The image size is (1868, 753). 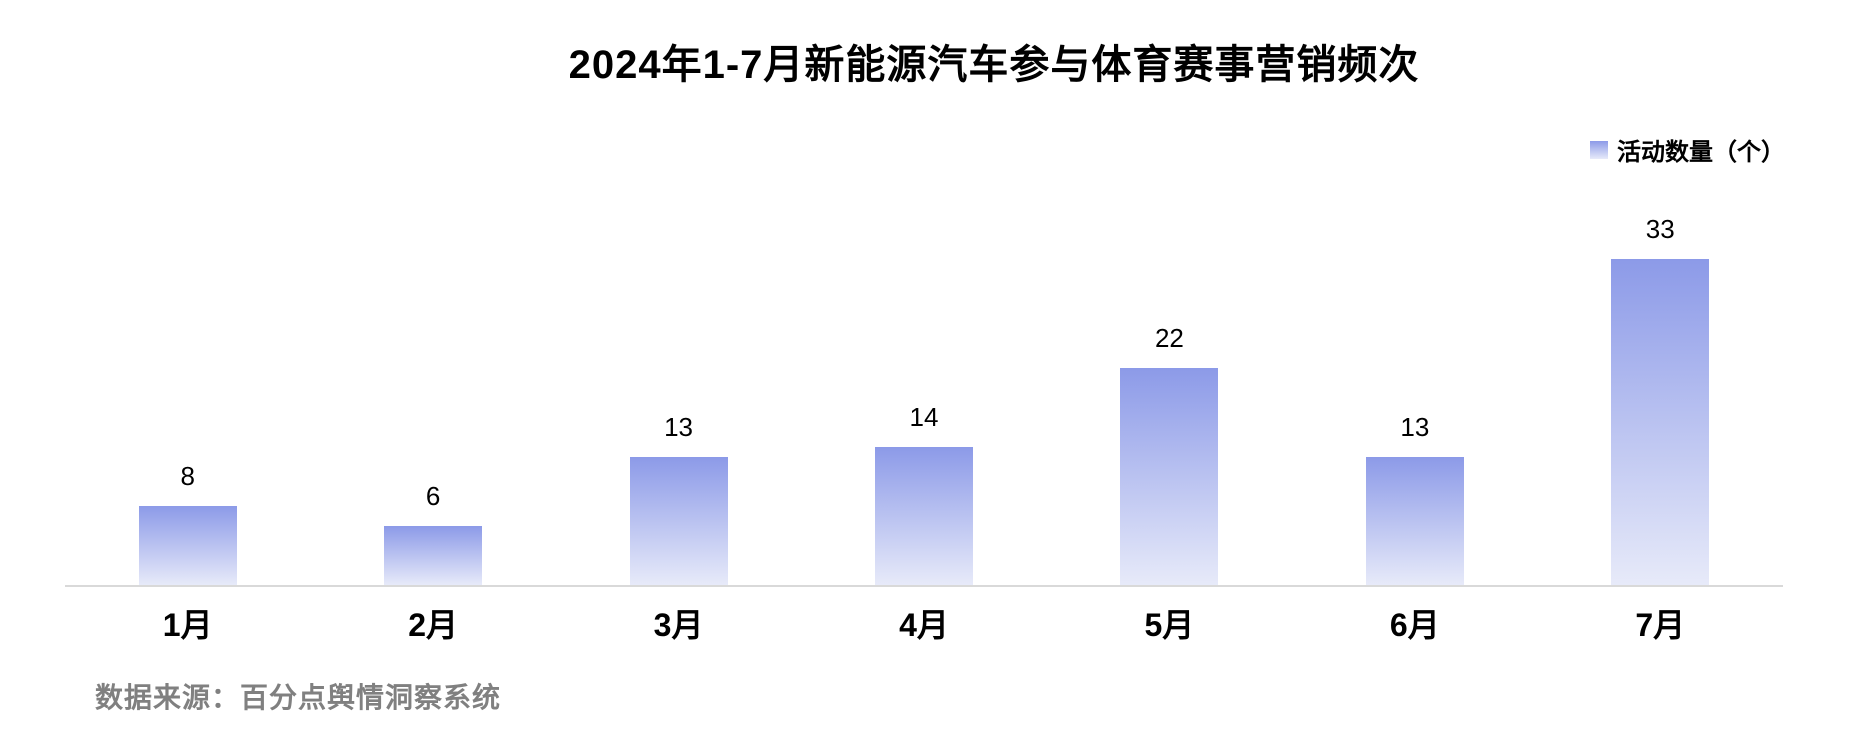 I want to click on bar-slot-6: 13, so click(x=1414, y=498).